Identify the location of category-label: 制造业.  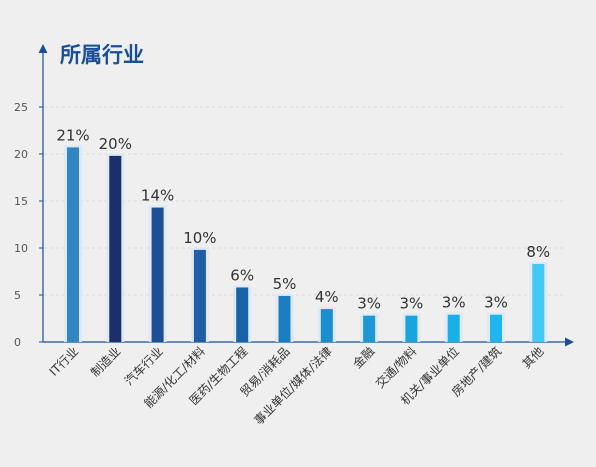
(105, 361).